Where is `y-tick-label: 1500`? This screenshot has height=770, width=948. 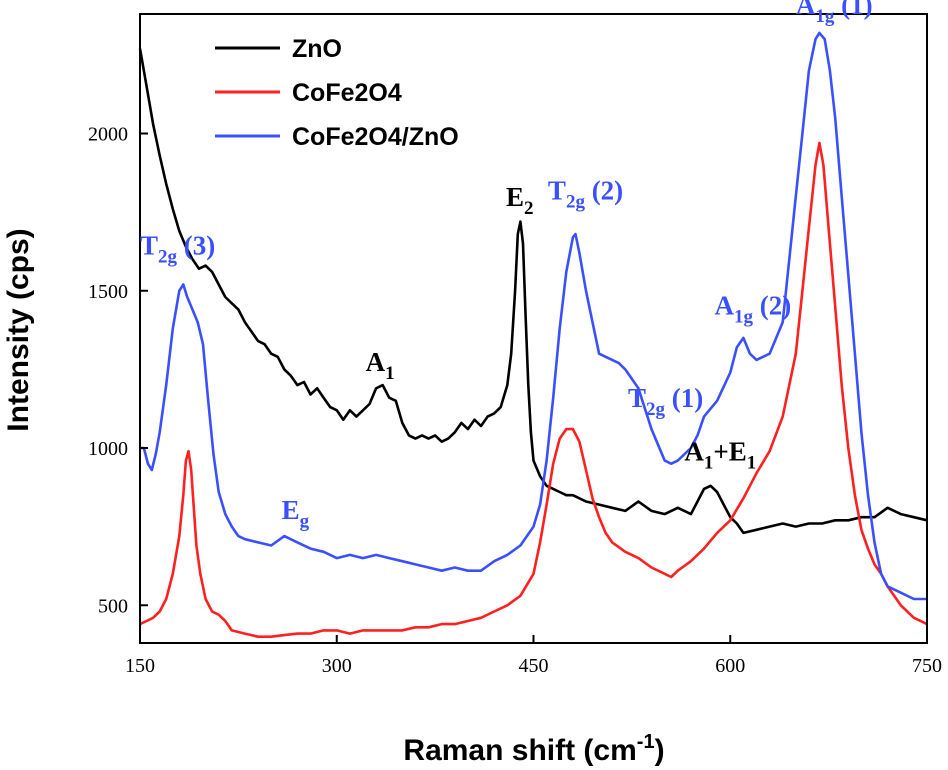
y-tick-label: 1500 is located at coordinates (108, 292).